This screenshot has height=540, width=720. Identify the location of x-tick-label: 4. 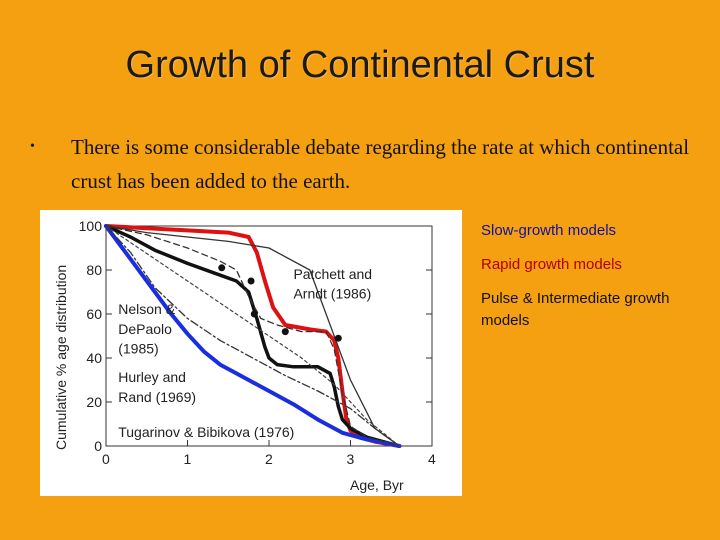
(432, 459).